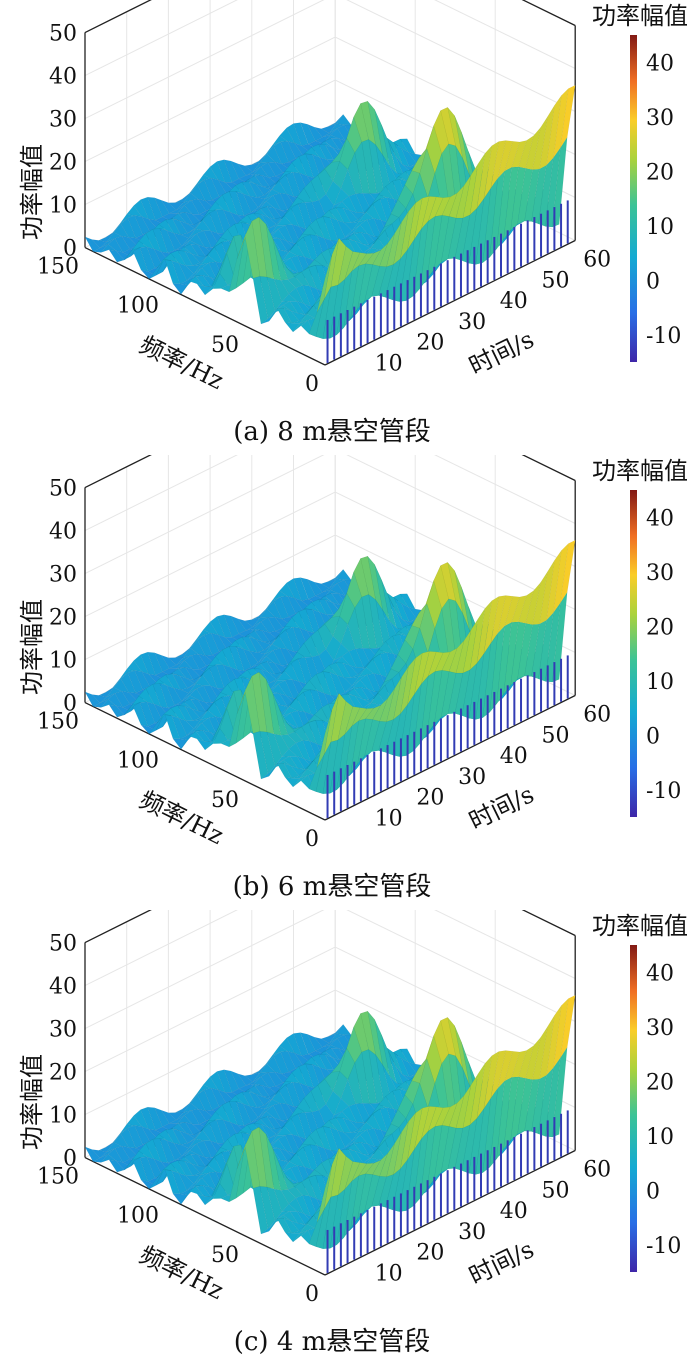  Describe the element at coordinates (332, 1342) in the screenshot. I see `panel-caption: (c) 4 m悬空管段` at that location.